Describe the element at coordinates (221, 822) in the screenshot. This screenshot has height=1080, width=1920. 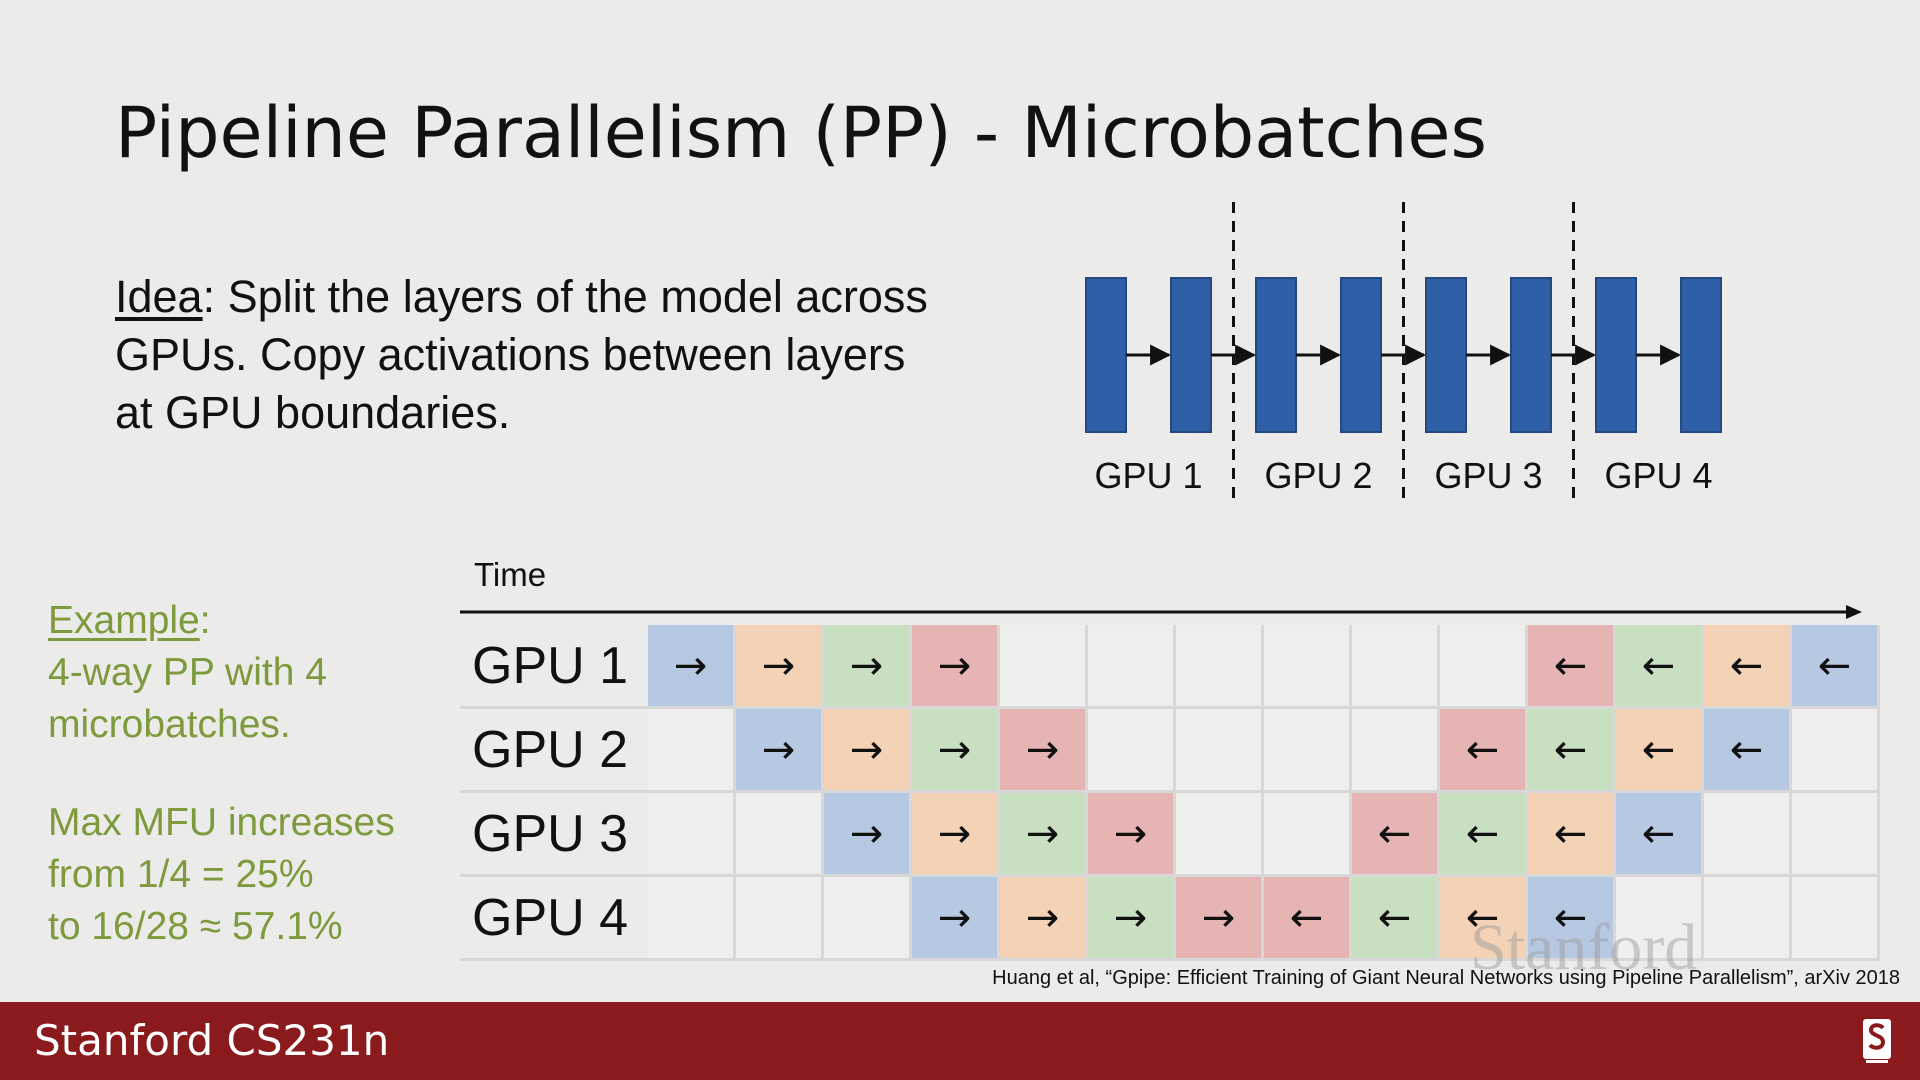
I see `mfu-line1: Max MFU increases` at that location.